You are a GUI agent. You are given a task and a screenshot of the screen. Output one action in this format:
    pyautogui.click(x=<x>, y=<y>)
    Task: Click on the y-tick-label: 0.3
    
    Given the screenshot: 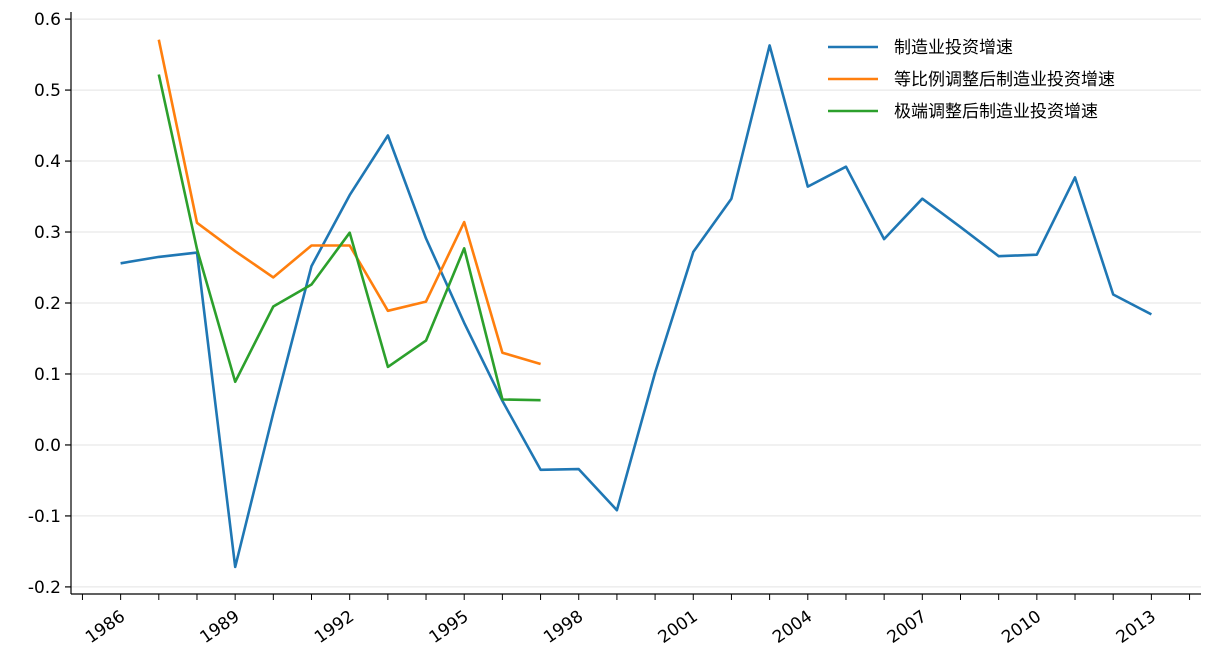 What is the action you would take?
    pyautogui.click(x=47, y=233)
    